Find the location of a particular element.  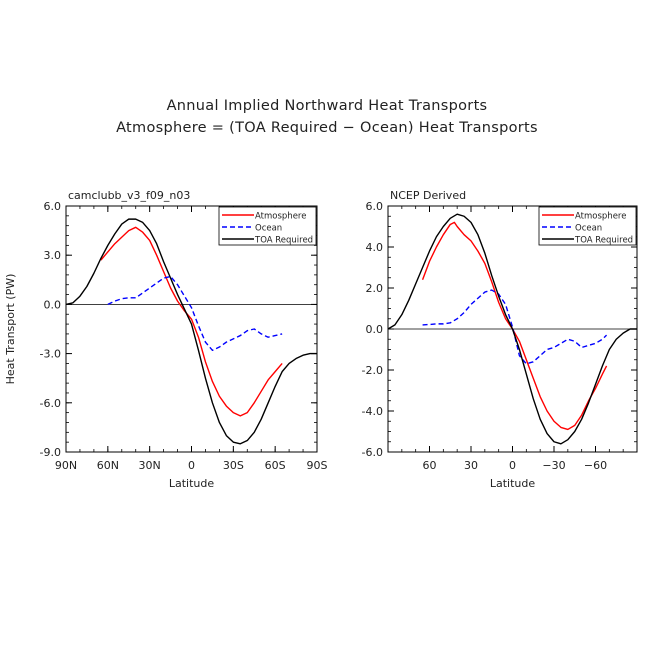

panel-title: camclubb_v3_f09_n03 is located at coordinates (129, 195).